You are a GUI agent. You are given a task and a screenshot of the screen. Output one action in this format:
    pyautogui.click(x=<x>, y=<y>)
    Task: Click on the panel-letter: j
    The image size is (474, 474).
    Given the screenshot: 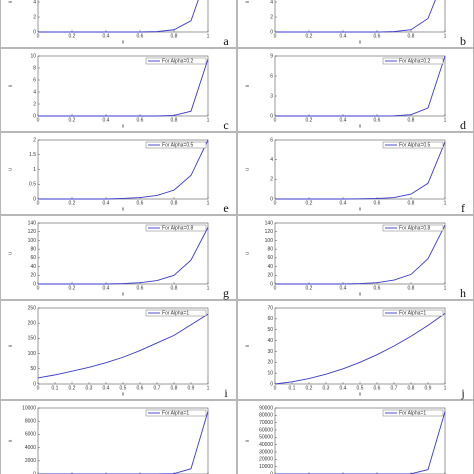 What is the action you would take?
    pyautogui.click(x=462, y=393)
    